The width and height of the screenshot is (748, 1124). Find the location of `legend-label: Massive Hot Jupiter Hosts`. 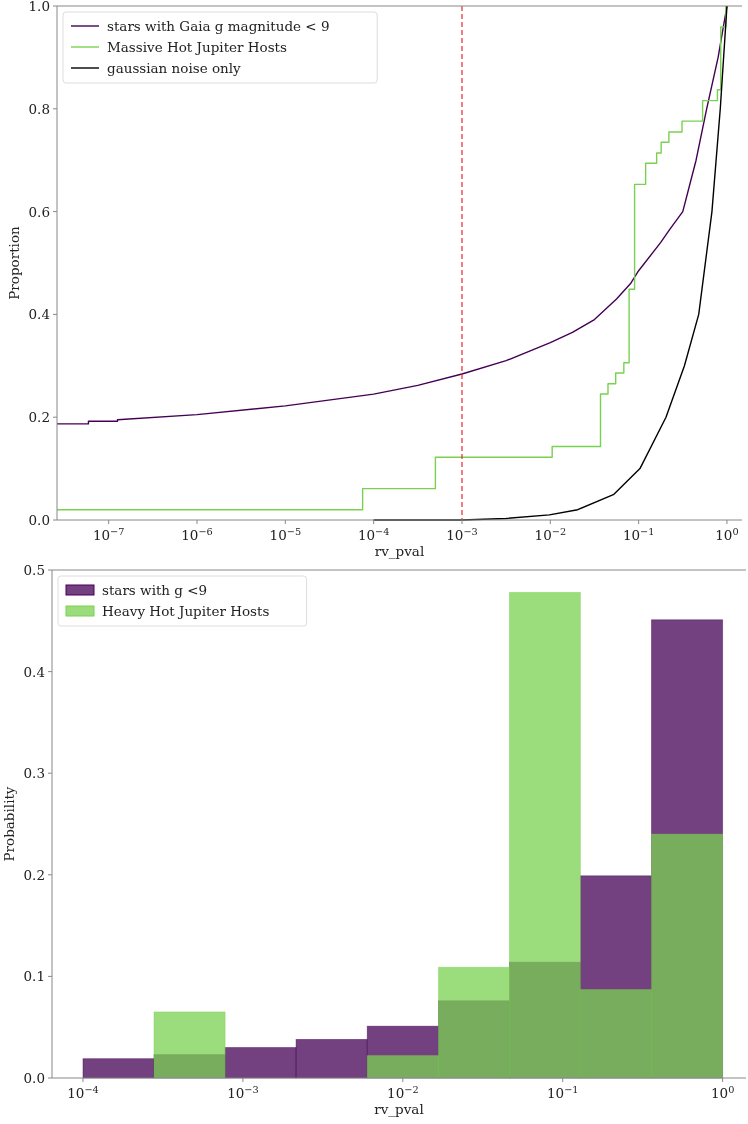

legend-label: Massive Hot Jupiter Hosts is located at coordinates (197, 47).